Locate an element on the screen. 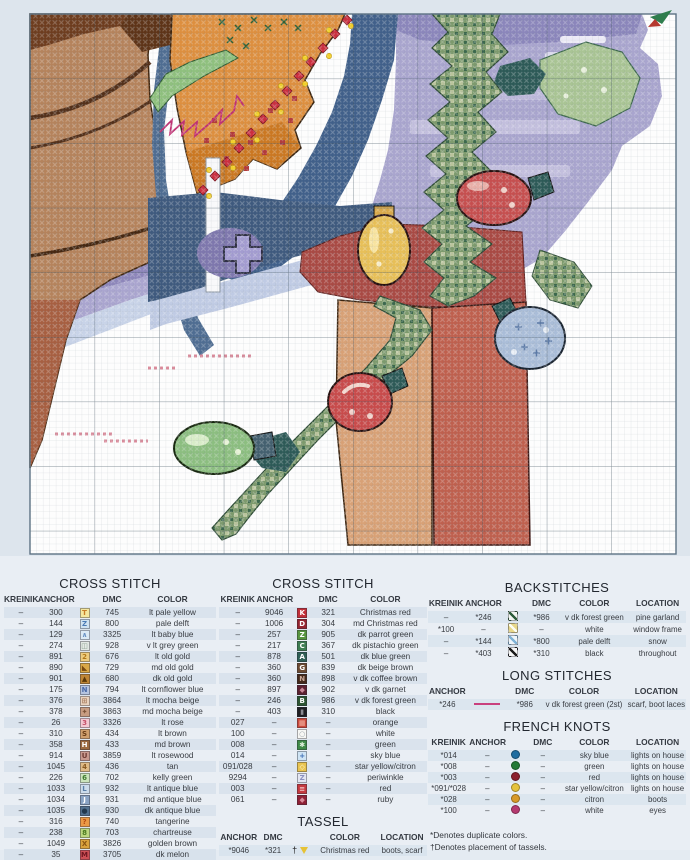 The height and width of the screenshot is (860, 690). table-row: –9046 K 321 Christmas red is located at coordinates (323, 612).